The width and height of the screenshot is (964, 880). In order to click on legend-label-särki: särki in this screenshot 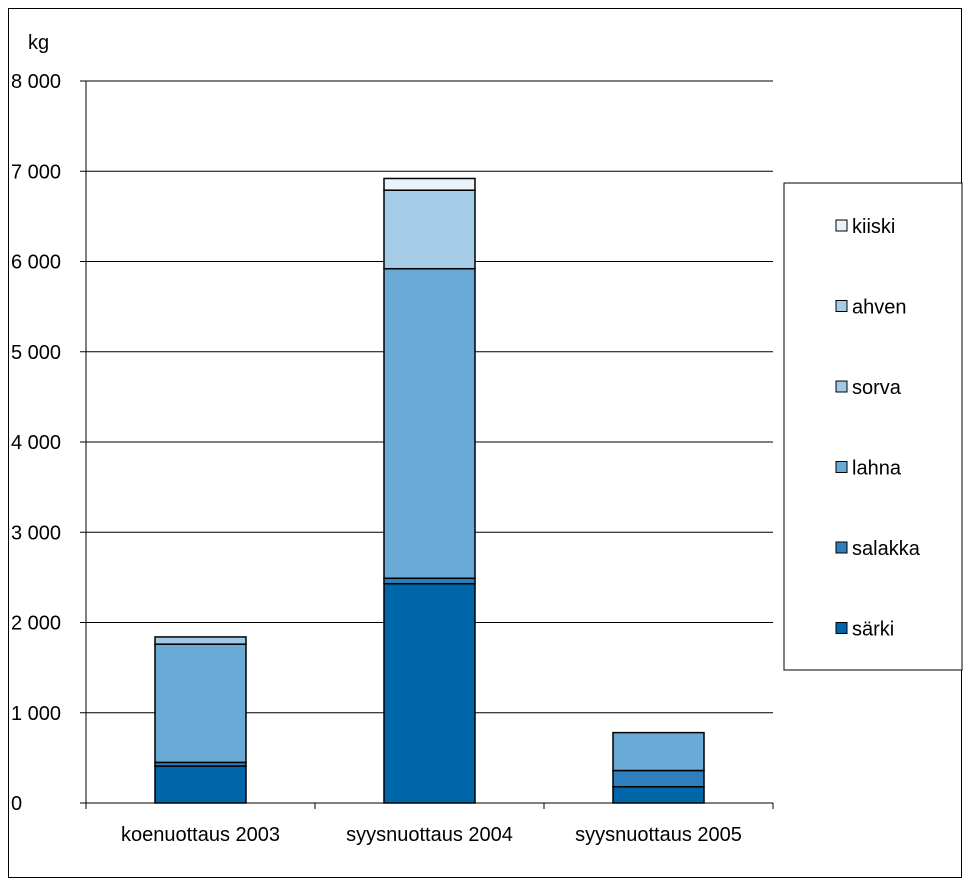, I will do `click(873, 630)`.